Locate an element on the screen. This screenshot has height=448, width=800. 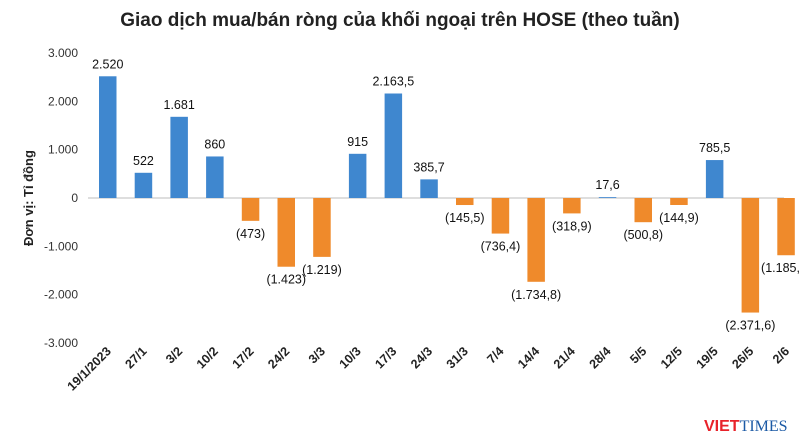
y-tick-label: 2.000 is located at coordinates (63, 101).